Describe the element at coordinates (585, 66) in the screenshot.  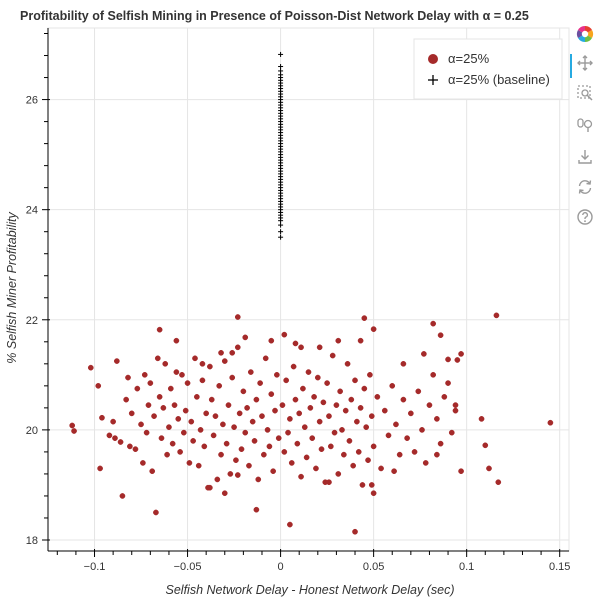
I see `pan-tool` at that location.